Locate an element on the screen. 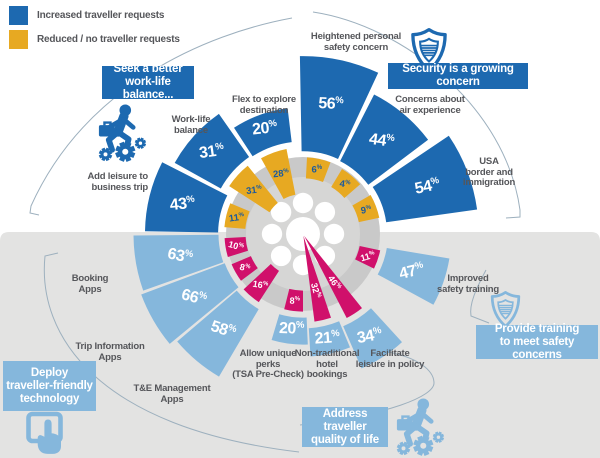  spoke-label-safety-concern: Heightened personal safety concern is located at coordinates (356, 42).